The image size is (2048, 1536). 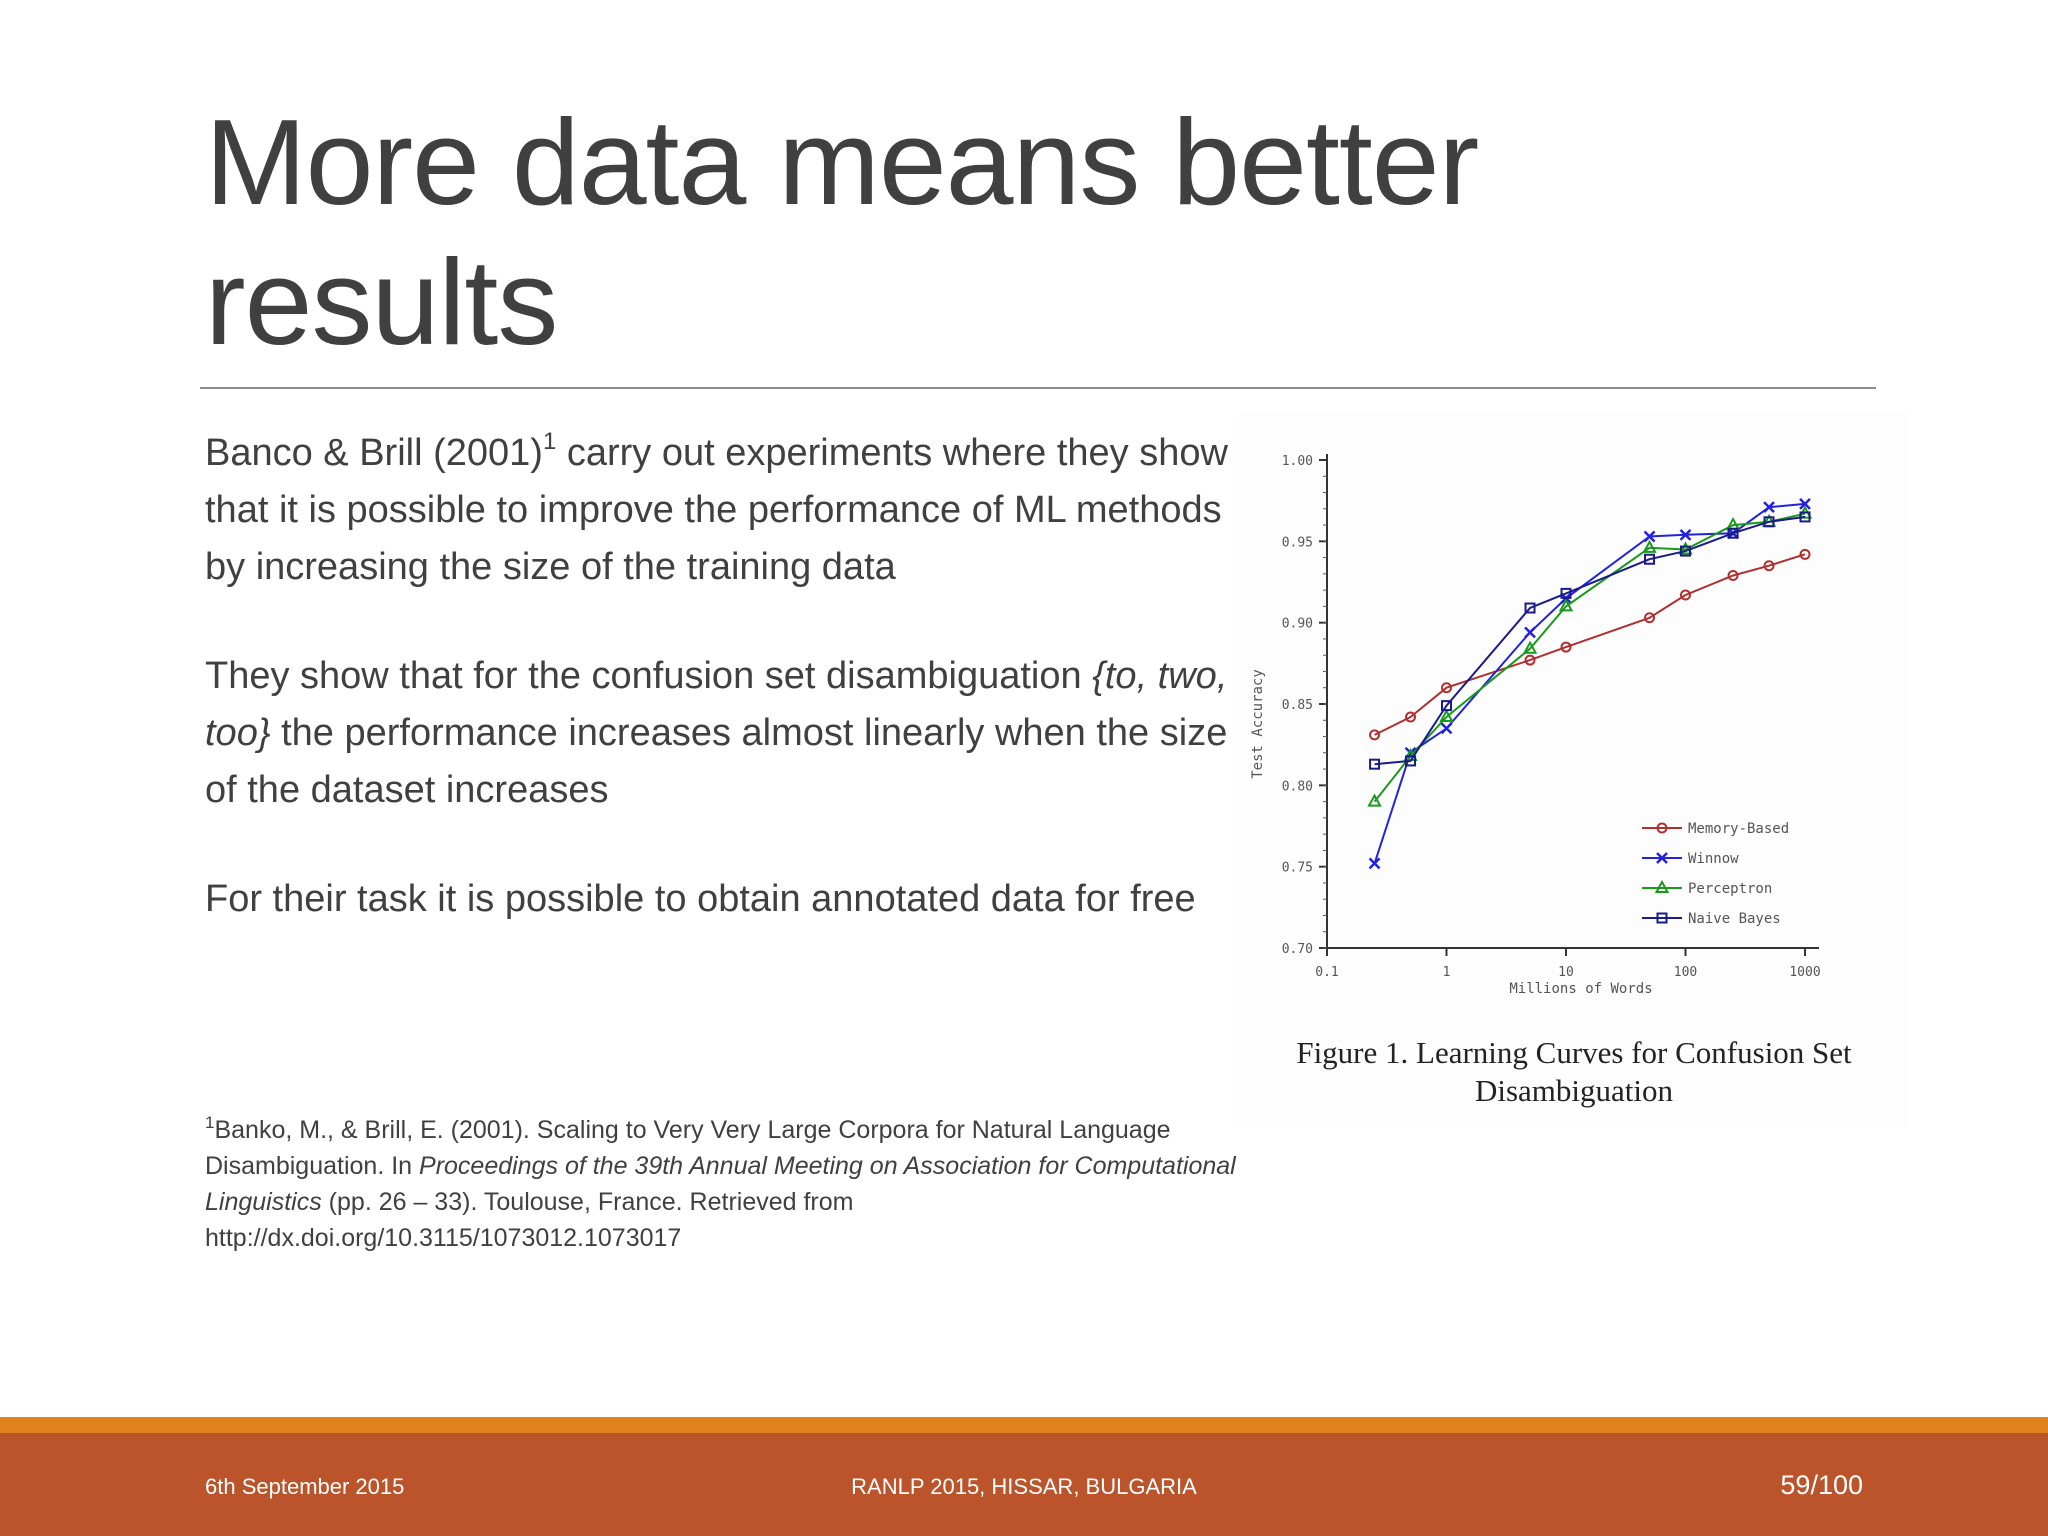 I want to click on x-tick-label: 1000, so click(x=1804, y=972).